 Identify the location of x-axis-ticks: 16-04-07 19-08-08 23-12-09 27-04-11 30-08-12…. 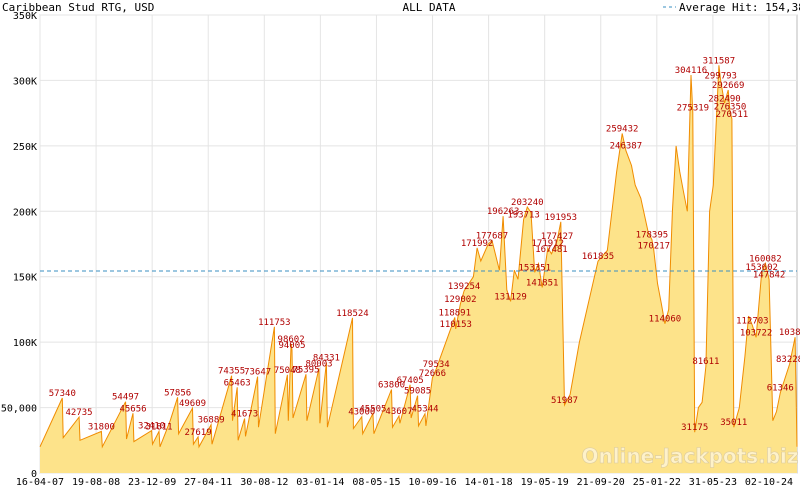
(404, 482).